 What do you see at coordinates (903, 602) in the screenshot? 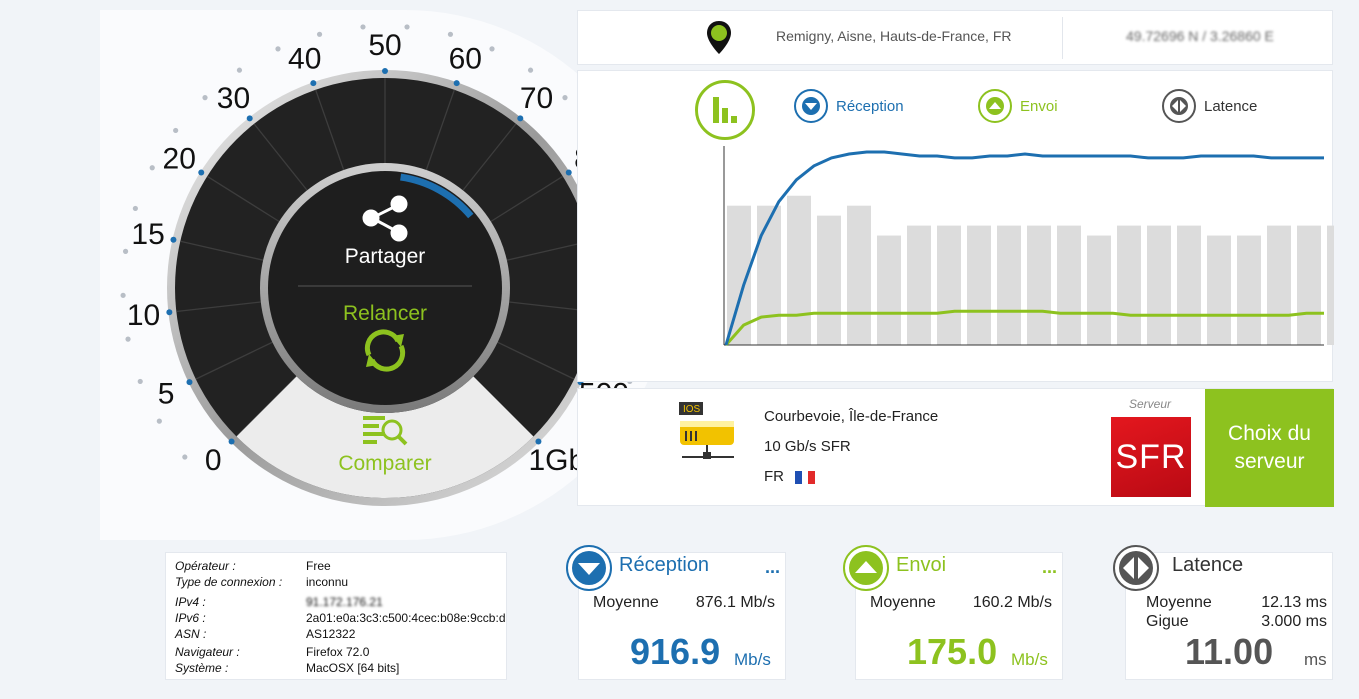
I see `upload-avg-label: Moyenne` at bounding box center [903, 602].